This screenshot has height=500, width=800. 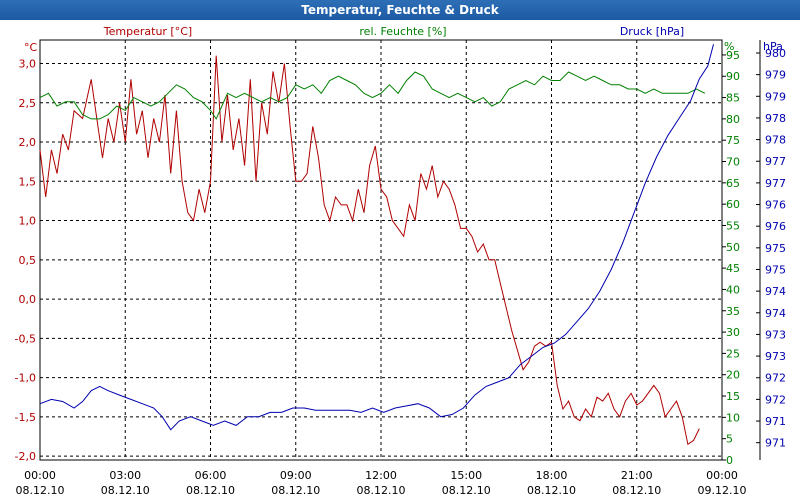 What do you see at coordinates (147, 31) in the screenshot?
I see `legend-label-temp: Temperatur [°C]` at bounding box center [147, 31].